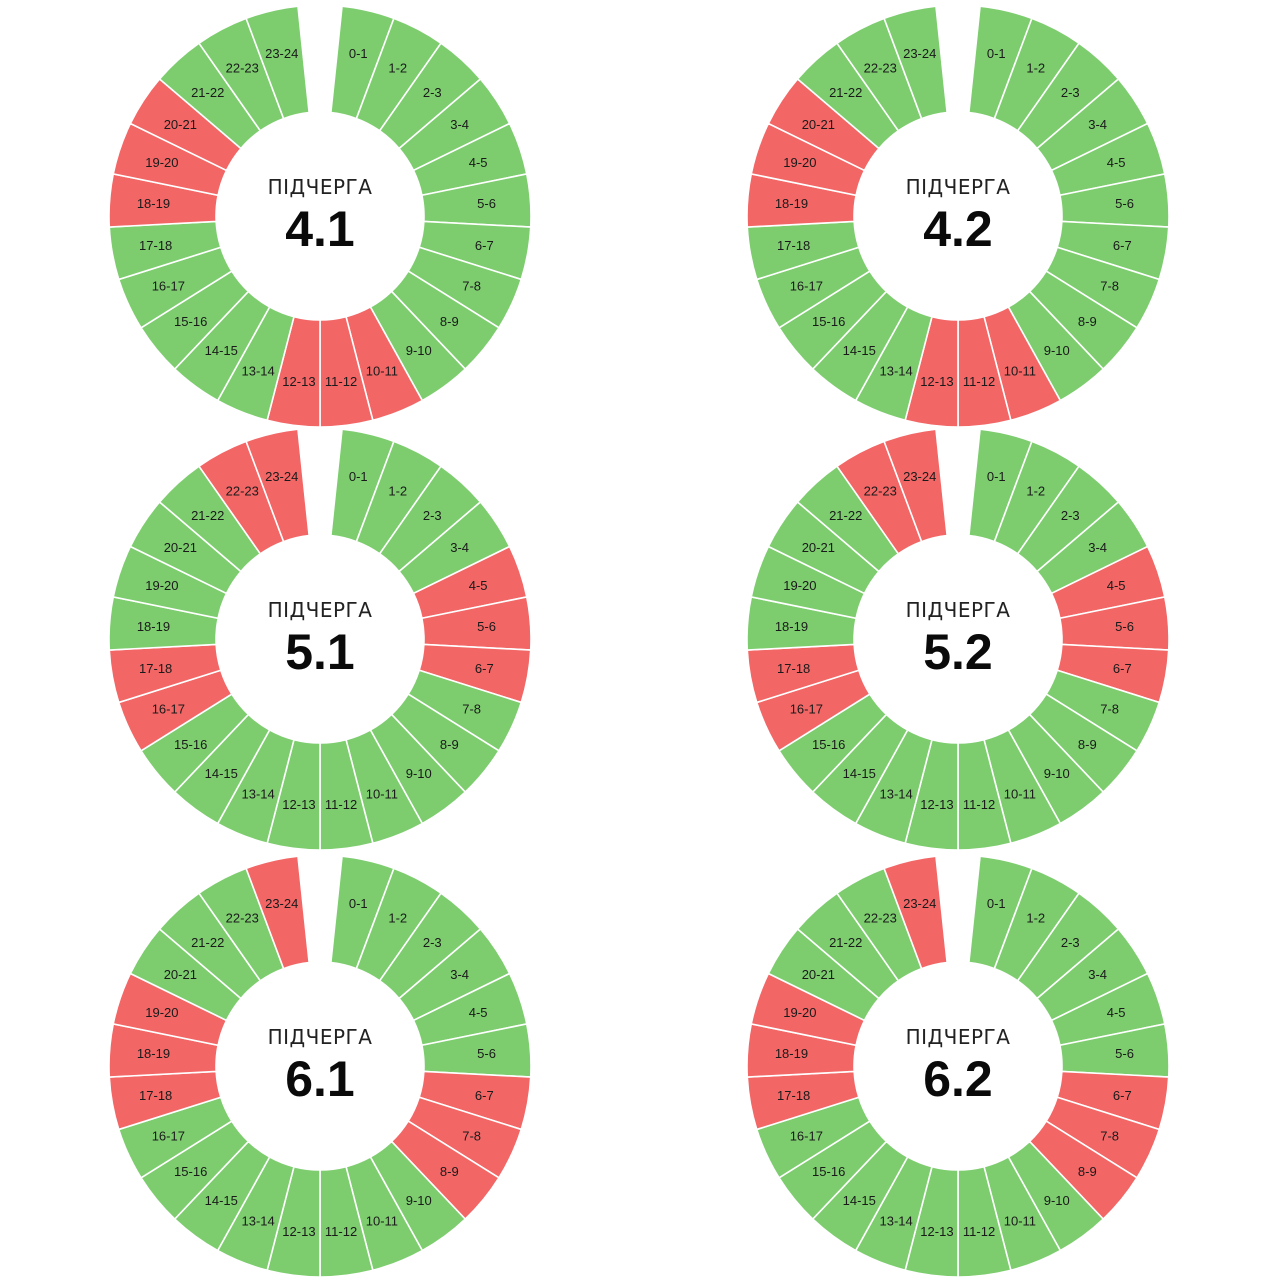 Image resolution: width=1280 pixels, height=1286 pixels. What do you see at coordinates (958, 1079) in the screenshot?
I see `subqueue-number: 6.2` at bounding box center [958, 1079].